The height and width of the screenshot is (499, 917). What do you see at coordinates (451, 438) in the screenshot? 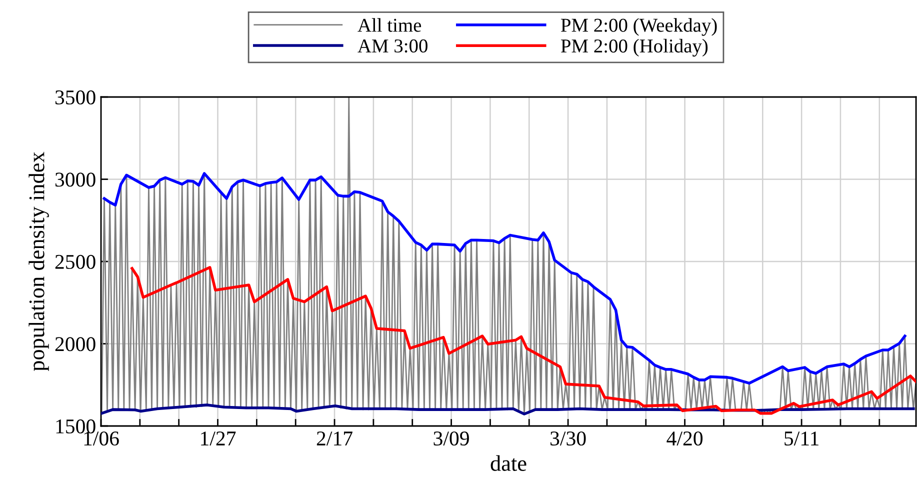
I see `x-tick-label: 3/09` at bounding box center [451, 438].